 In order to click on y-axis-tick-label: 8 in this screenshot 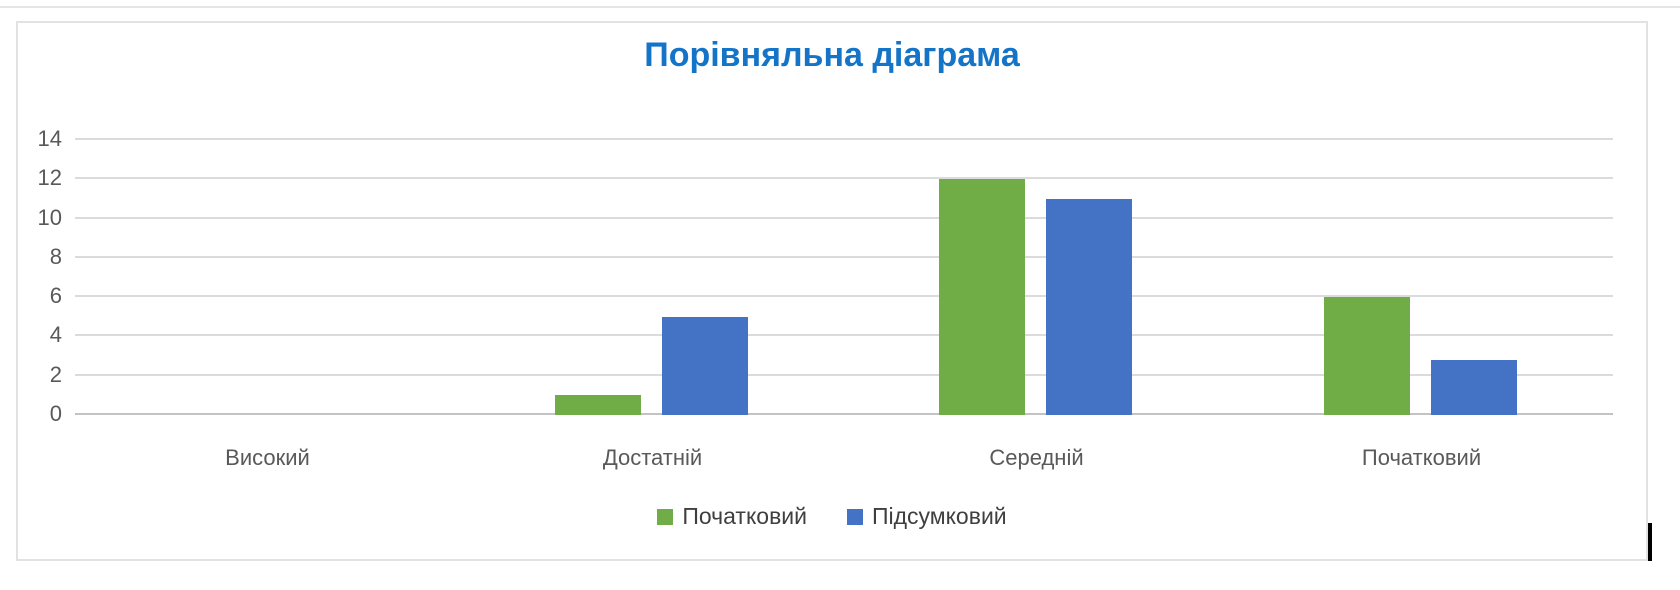, I will do `click(55, 256)`.